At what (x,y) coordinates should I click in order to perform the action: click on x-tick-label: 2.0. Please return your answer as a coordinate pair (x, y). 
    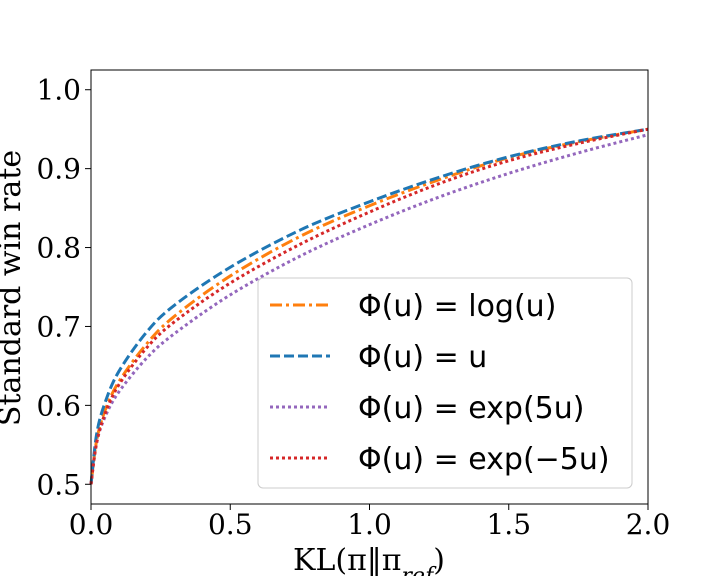
    Looking at the image, I should click on (648, 524).